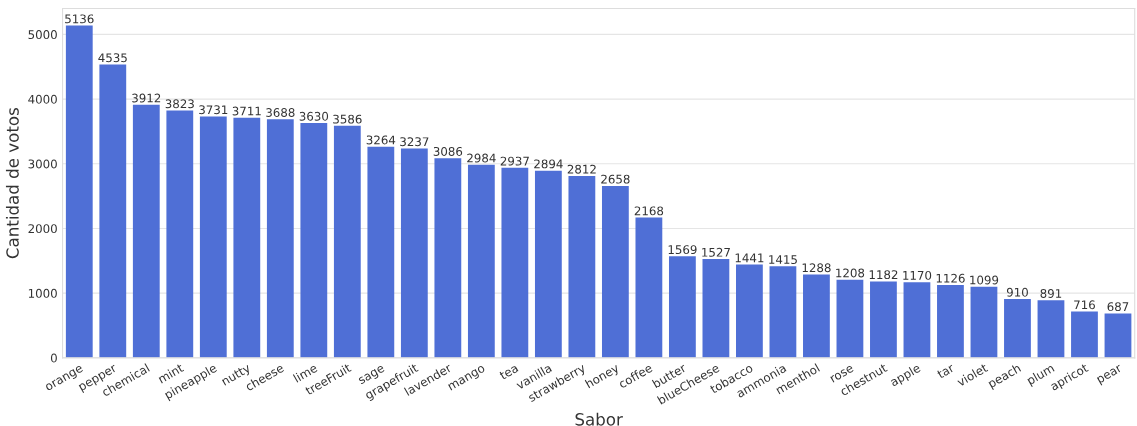 This screenshot has height=426, width=1137. Describe the element at coordinates (314, 116) in the screenshot. I see `data-label: 3630` at that location.